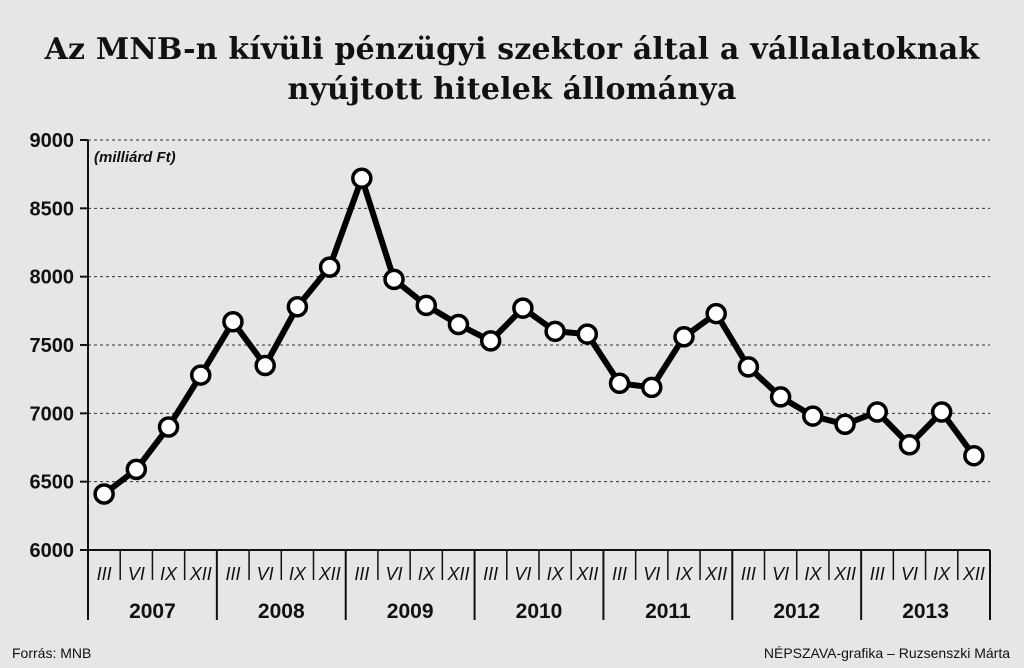 The width and height of the screenshot is (1024, 668). I want to click on year-label: 2007, so click(152, 611).